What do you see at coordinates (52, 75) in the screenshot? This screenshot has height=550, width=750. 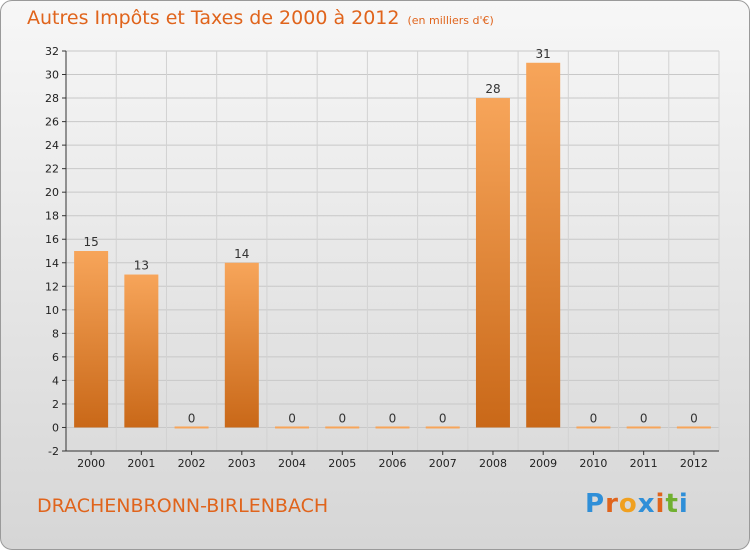 I see `y-tick-label: 30` at bounding box center [52, 75].